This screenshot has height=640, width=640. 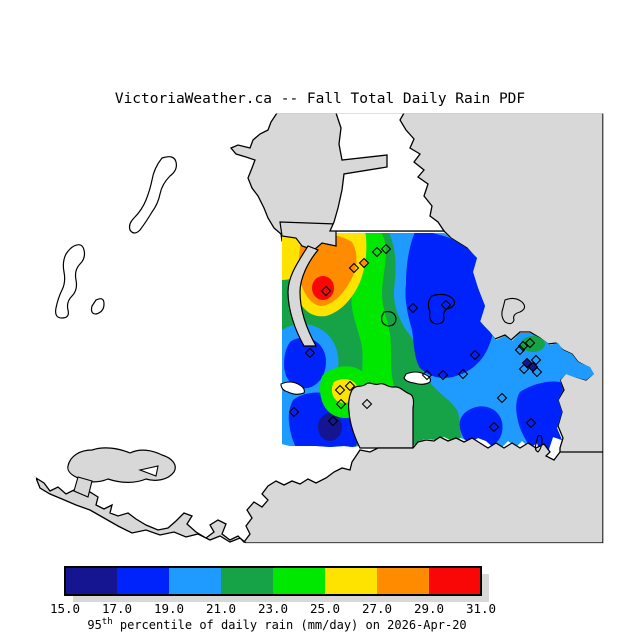 What do you see at coordinates (429, 608) in the screenshot?
I see `colorbar-tick: 29.0` at bounding box center [429, 608].